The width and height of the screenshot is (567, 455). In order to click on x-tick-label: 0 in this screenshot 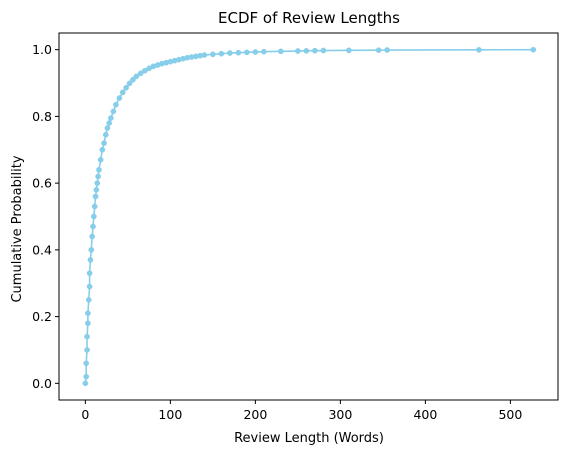, I will do `click(85, 414)`.